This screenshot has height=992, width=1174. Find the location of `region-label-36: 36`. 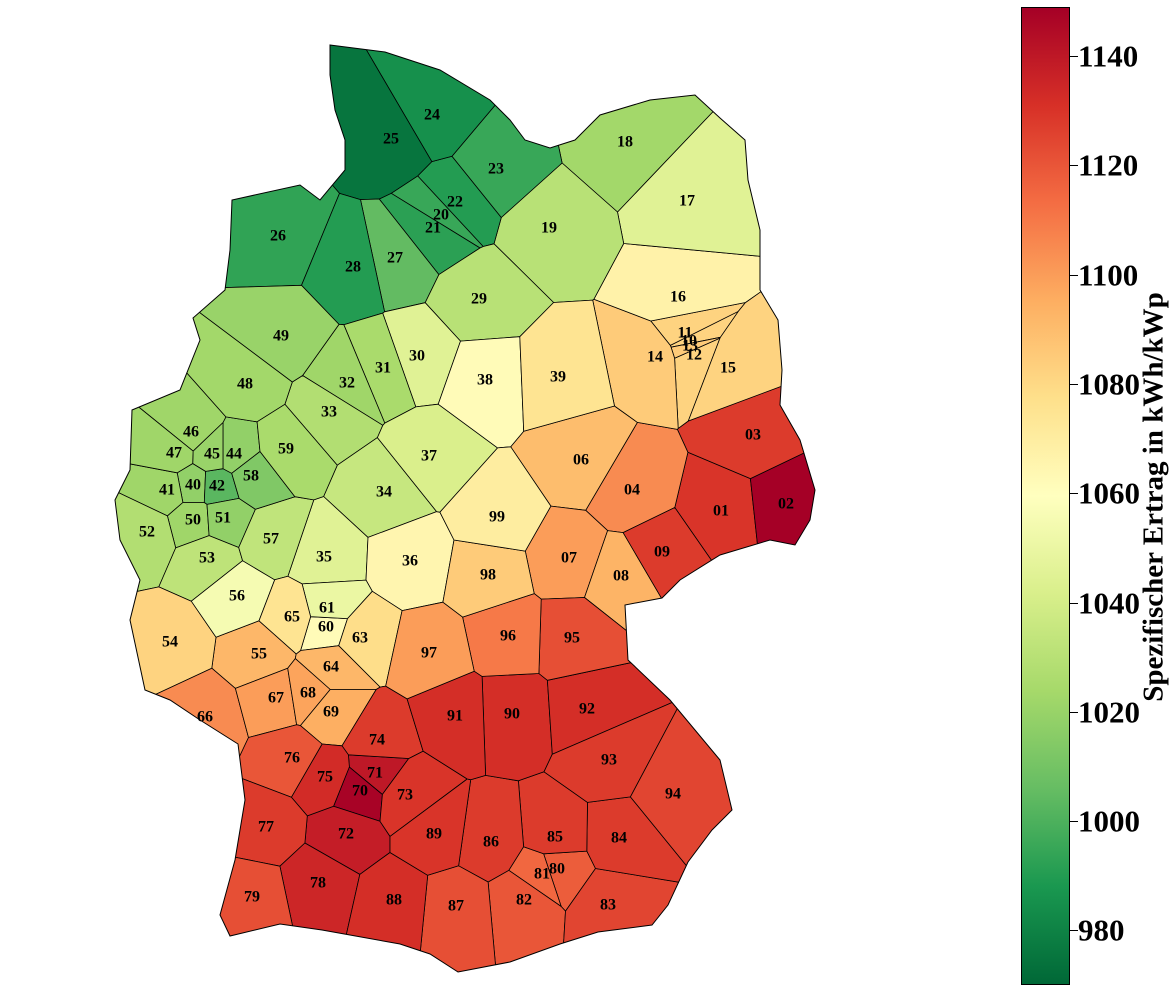

region-label-36: 36 is located at coordinates (410, 561).